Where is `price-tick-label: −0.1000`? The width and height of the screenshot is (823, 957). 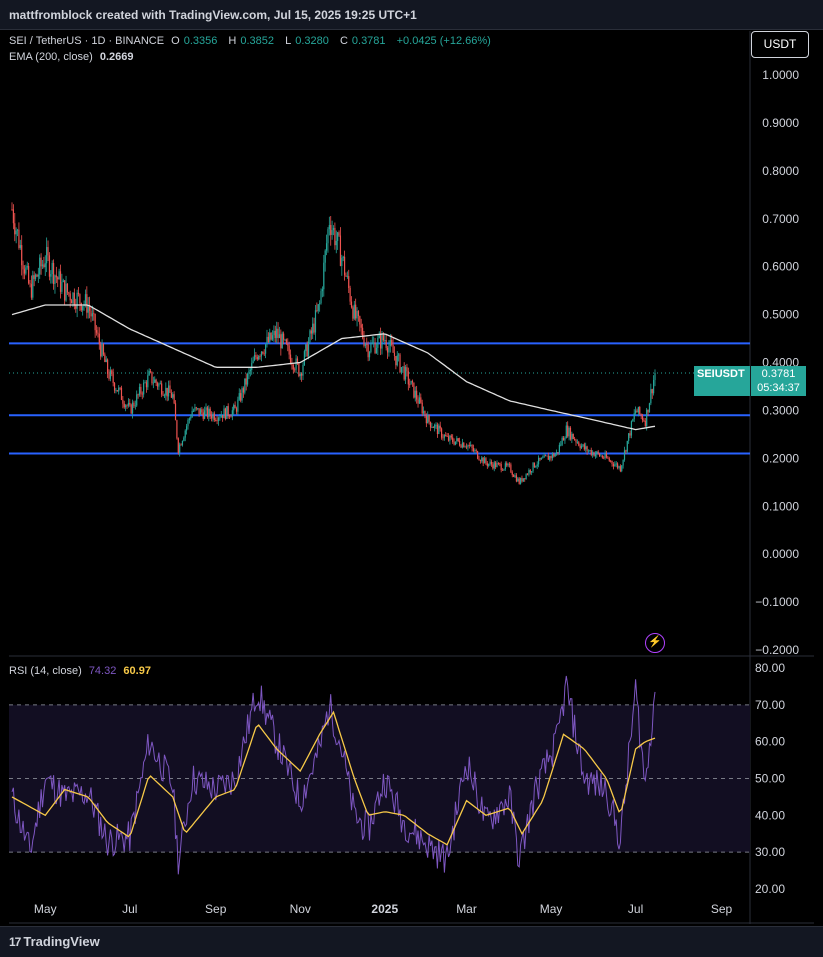 price-tick-label: −0.1000 is located at coordinates (777, 602).